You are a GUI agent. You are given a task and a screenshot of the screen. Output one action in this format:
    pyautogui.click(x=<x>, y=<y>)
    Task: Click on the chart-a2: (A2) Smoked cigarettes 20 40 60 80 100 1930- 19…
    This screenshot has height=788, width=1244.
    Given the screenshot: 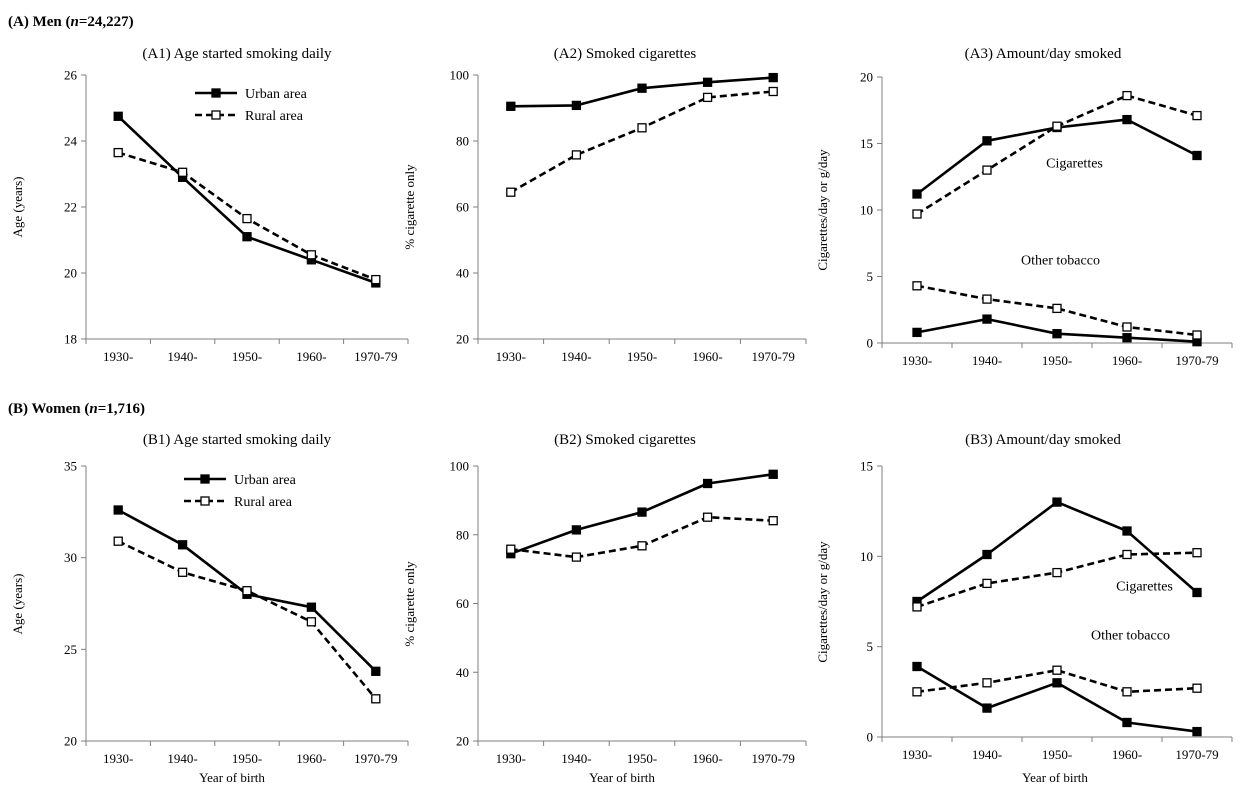 What is the action you would take?
    pyautogui.click(x=604, y=205)
    